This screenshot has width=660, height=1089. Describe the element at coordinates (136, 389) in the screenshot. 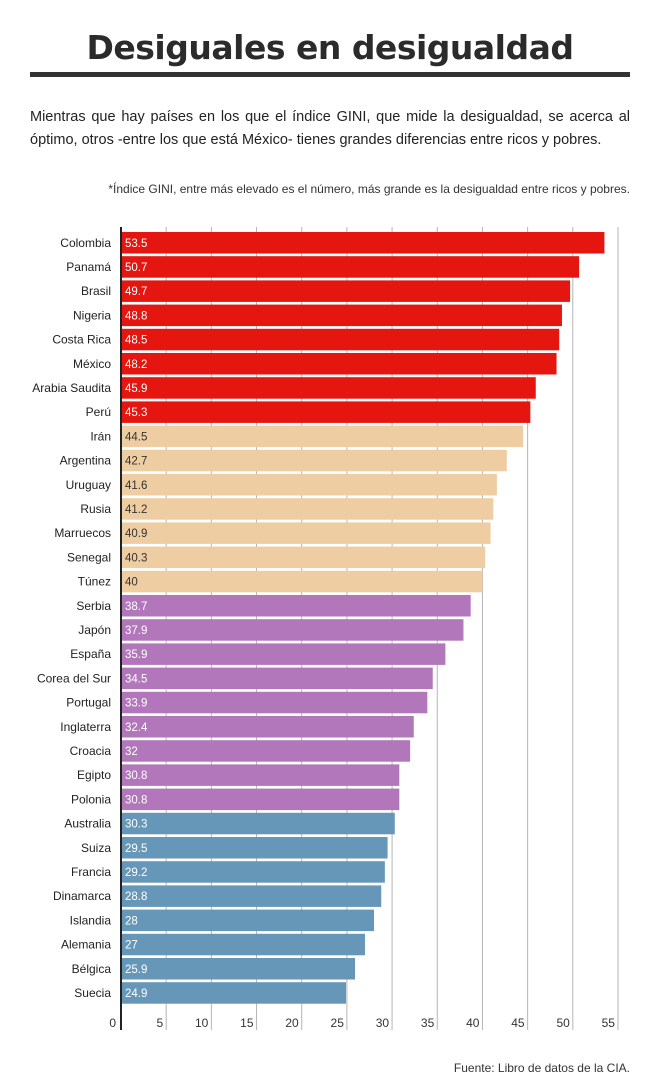

I see `bar-value-label: 45.9` at that location.